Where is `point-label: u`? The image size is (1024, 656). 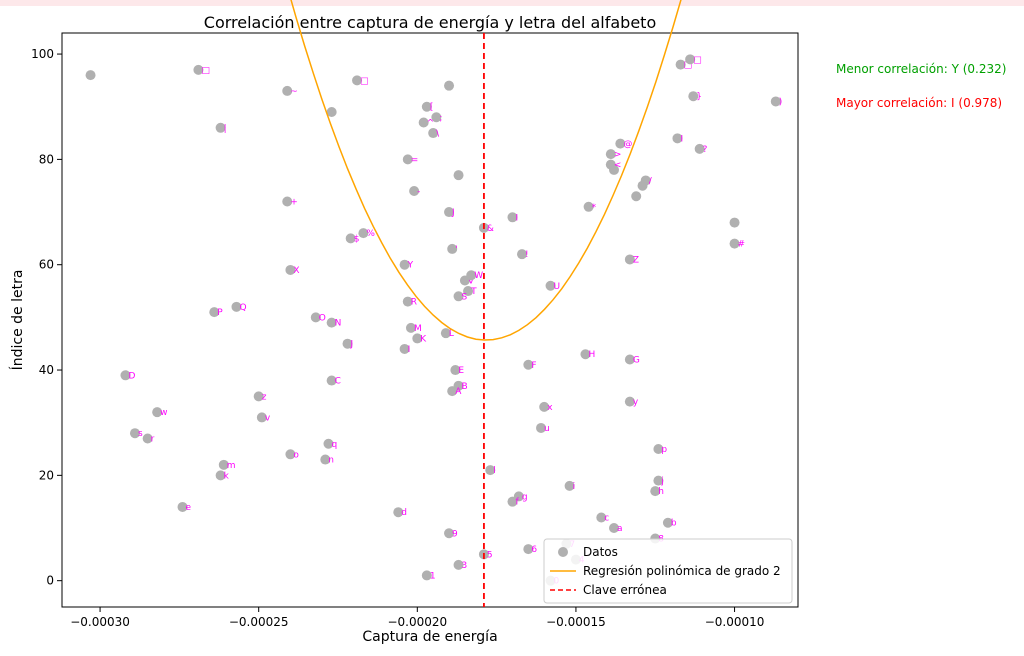 point-label: u is located at coordinates (547, 429).